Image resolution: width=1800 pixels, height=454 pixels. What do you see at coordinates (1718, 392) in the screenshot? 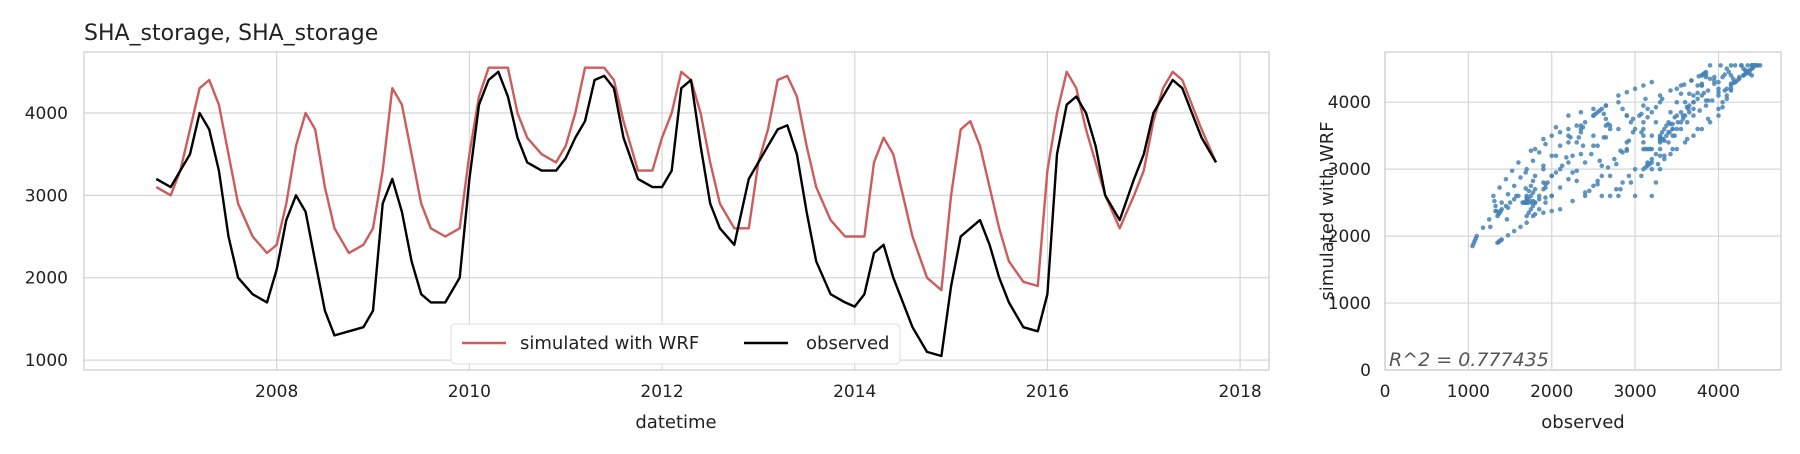
I see `scatter-x-tick-label: 4000` at bounding box center [1718, 392].